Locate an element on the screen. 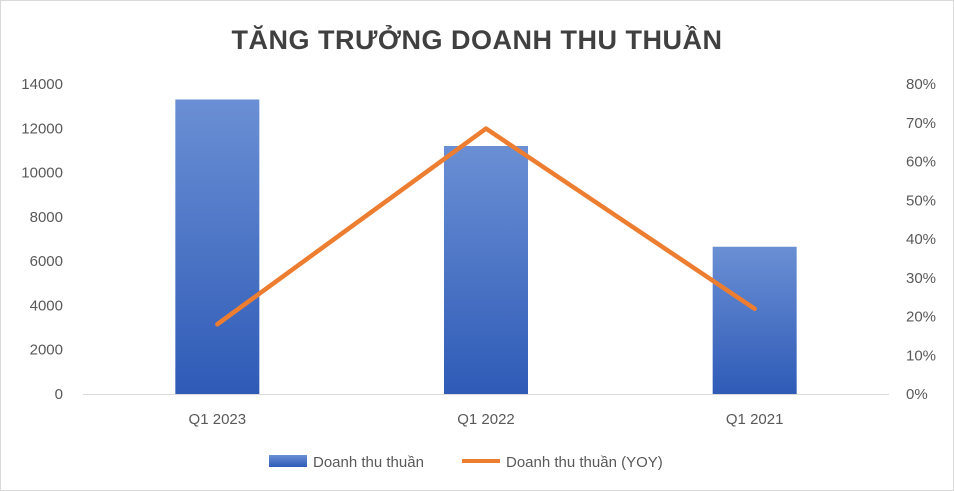 The width and height of the screenshot is (954, 491). right-tick-label: 40% is located at coordinates (921, 239).